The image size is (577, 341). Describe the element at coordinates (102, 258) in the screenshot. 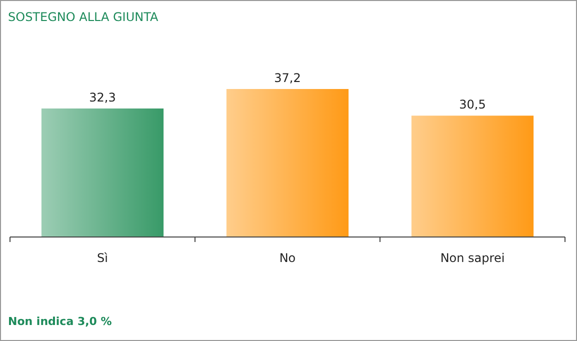

I see `x-tick-label: Sì` at that location.